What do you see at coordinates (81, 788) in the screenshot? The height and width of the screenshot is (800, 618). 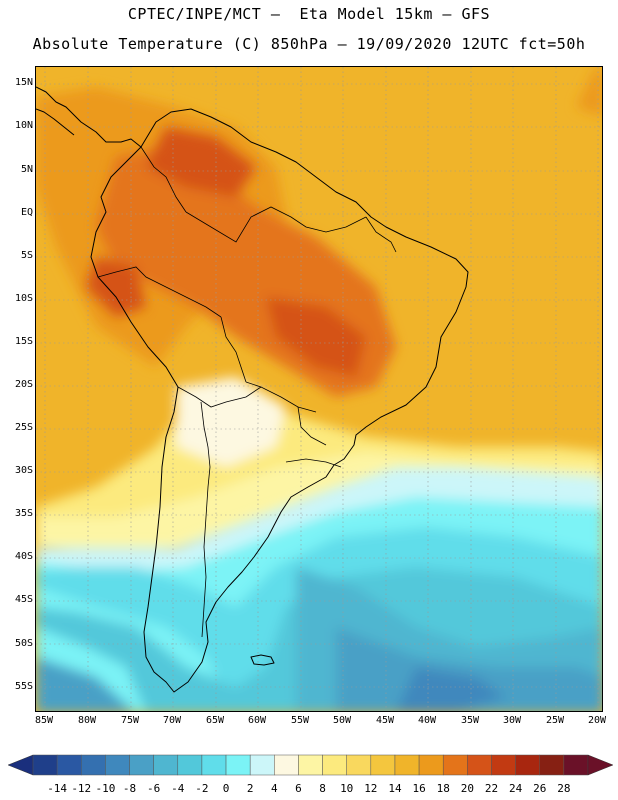 I see `colorbar-tick-label: -12` at bounding box center [81, 788].